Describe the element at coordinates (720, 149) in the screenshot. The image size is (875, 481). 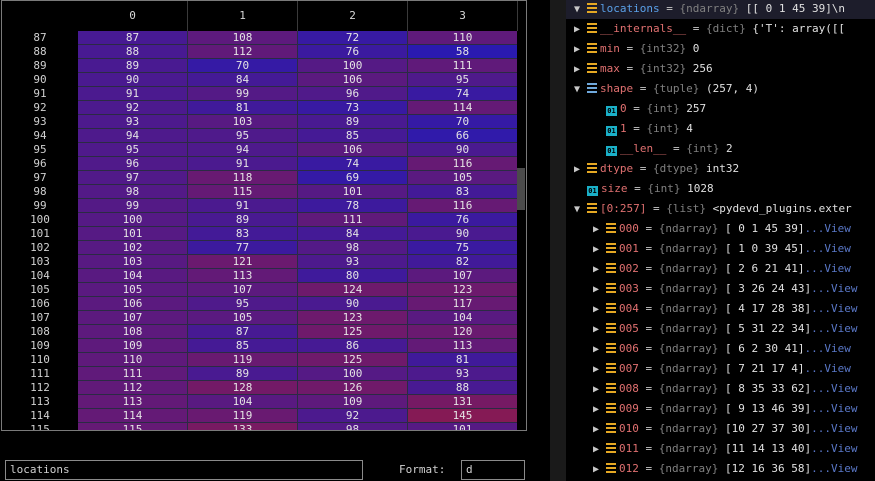
I see `tree-row: 01 __len__ = {int} 2` at that location.